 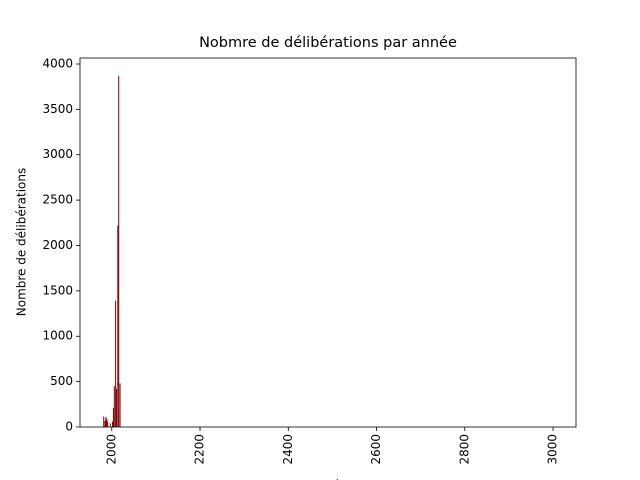 What do you see at coordinates (22, 242) in the screenshot?
I see `y-axis-label: Nombre de délibérations` at bounding box center [22, 242].